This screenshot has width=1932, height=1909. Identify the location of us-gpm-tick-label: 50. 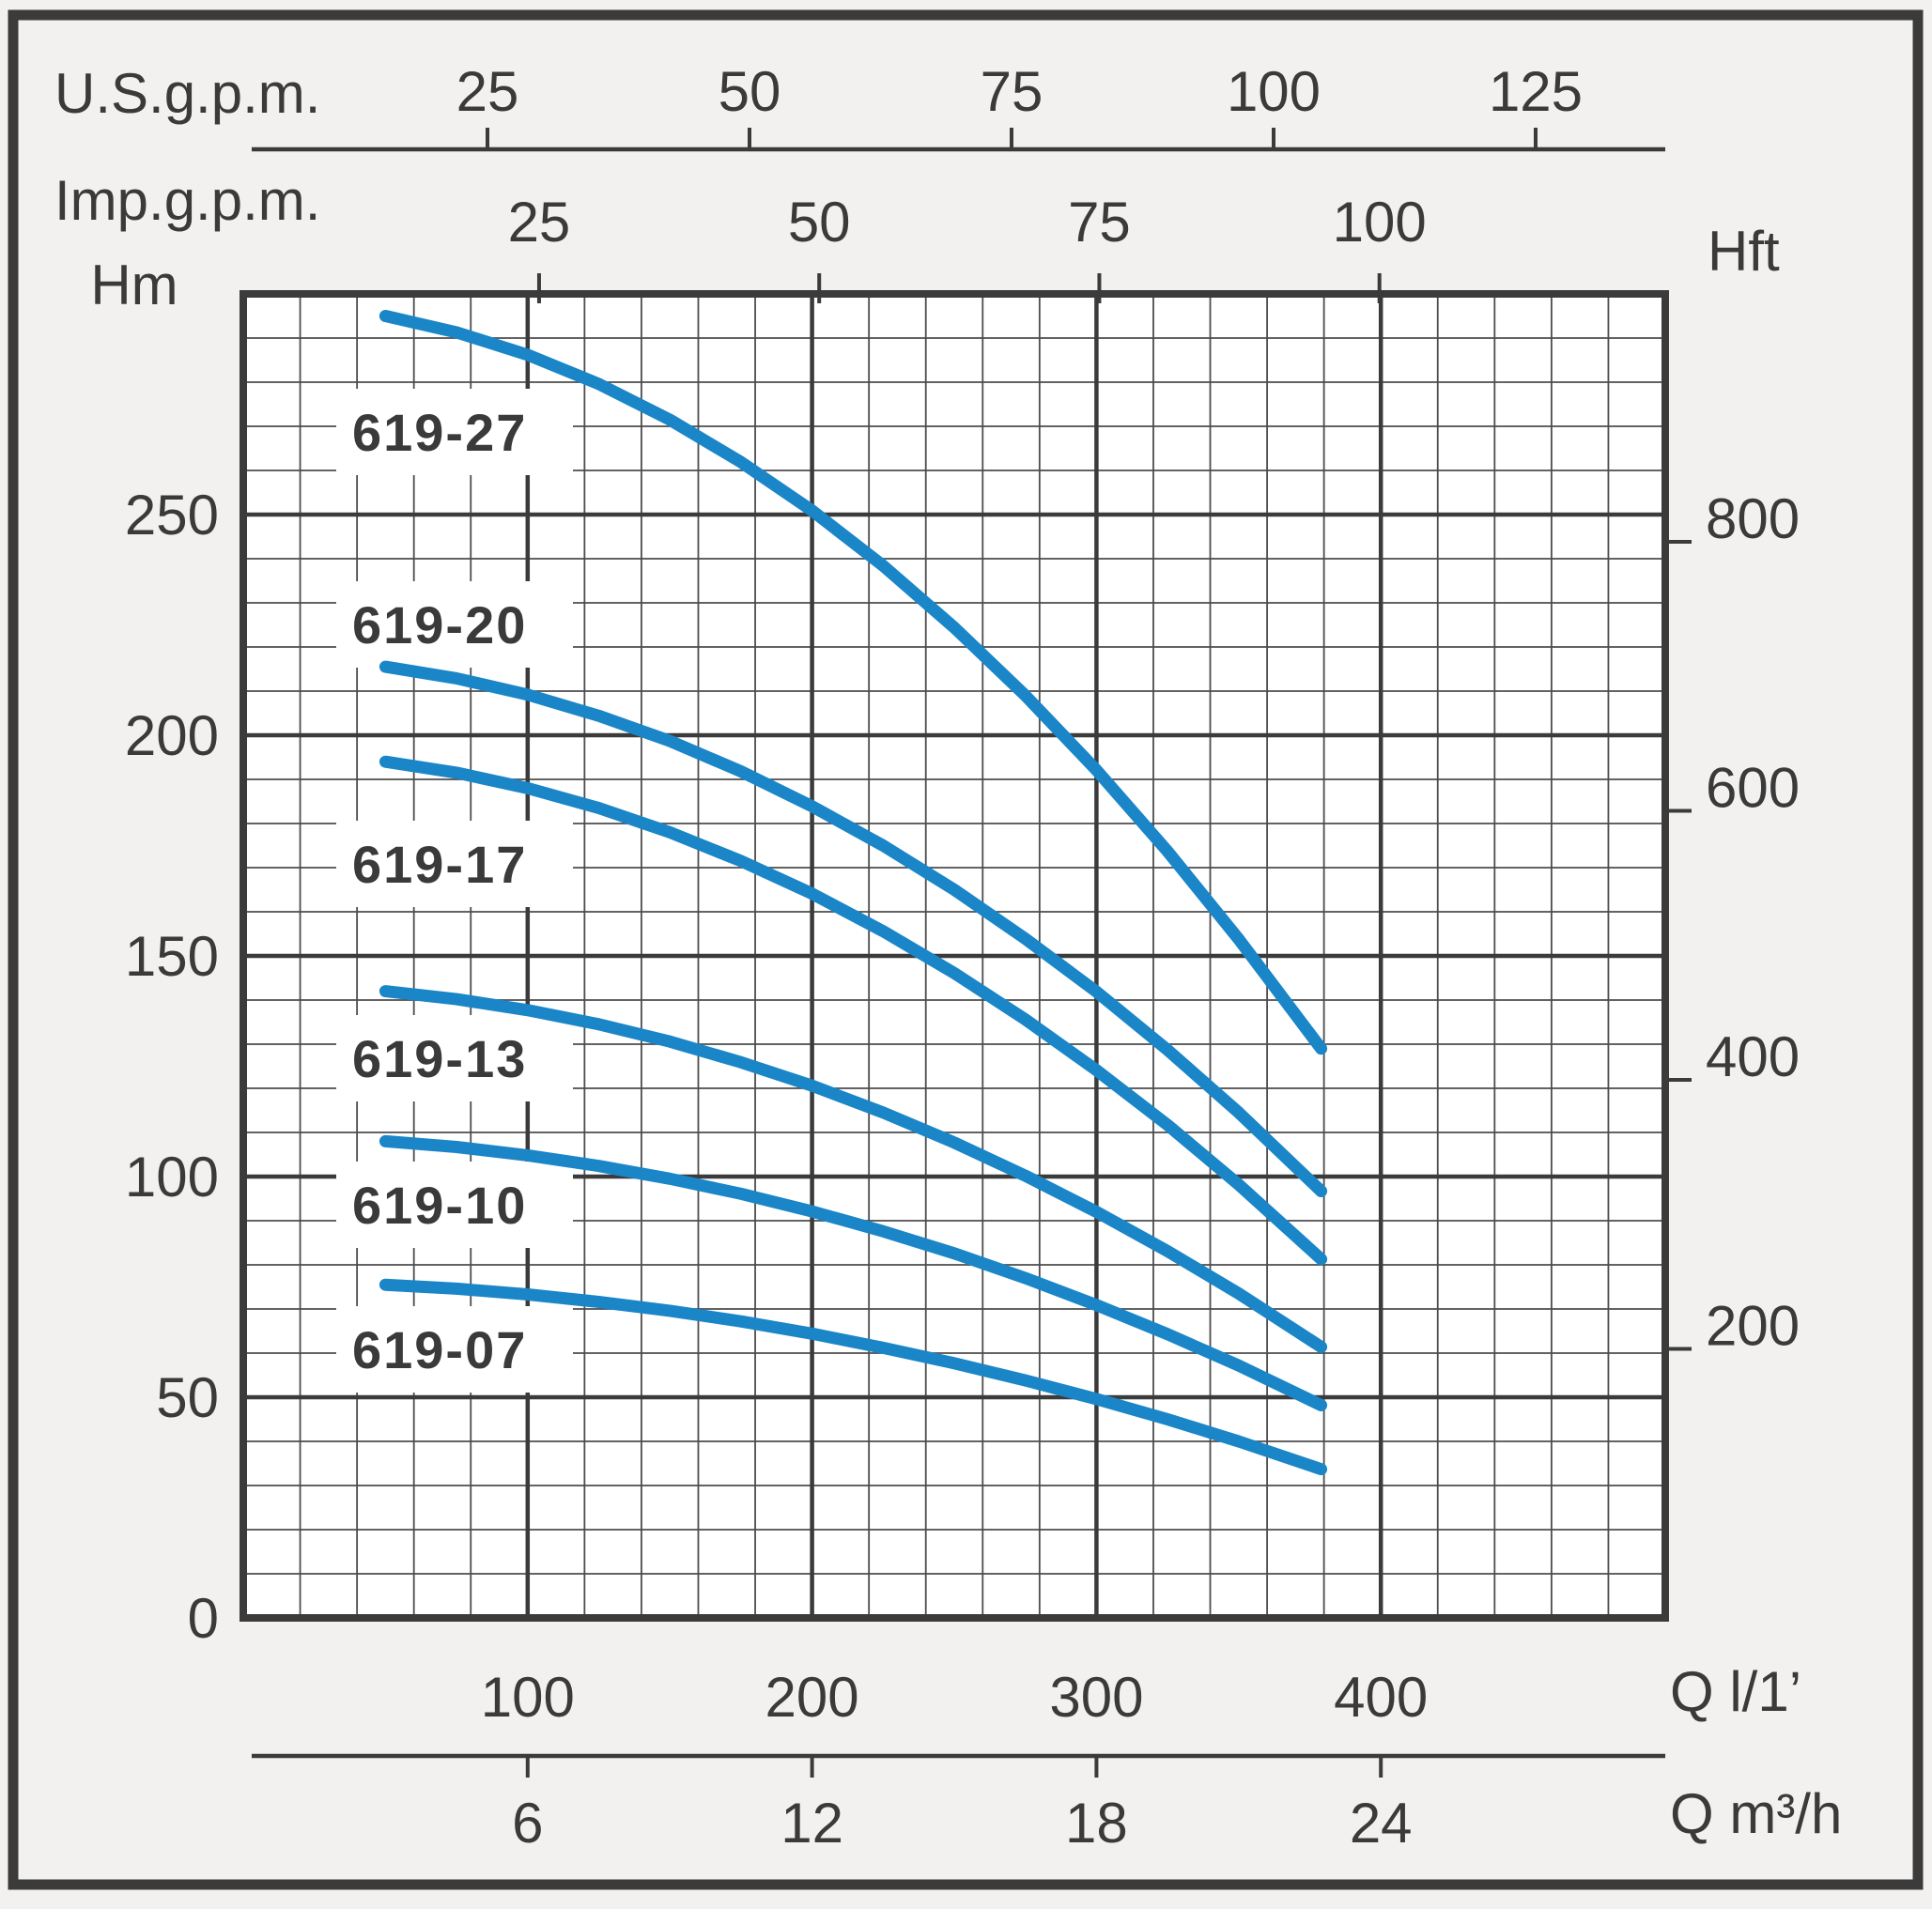
(750, 92).